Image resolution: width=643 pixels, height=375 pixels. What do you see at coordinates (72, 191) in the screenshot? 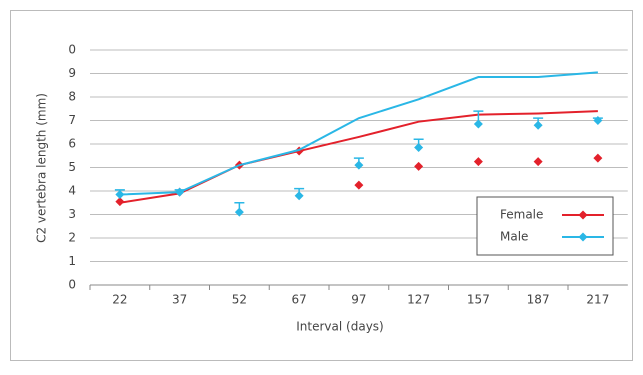
I see `y-tick-label: 4` at bounding box center [72, 191].